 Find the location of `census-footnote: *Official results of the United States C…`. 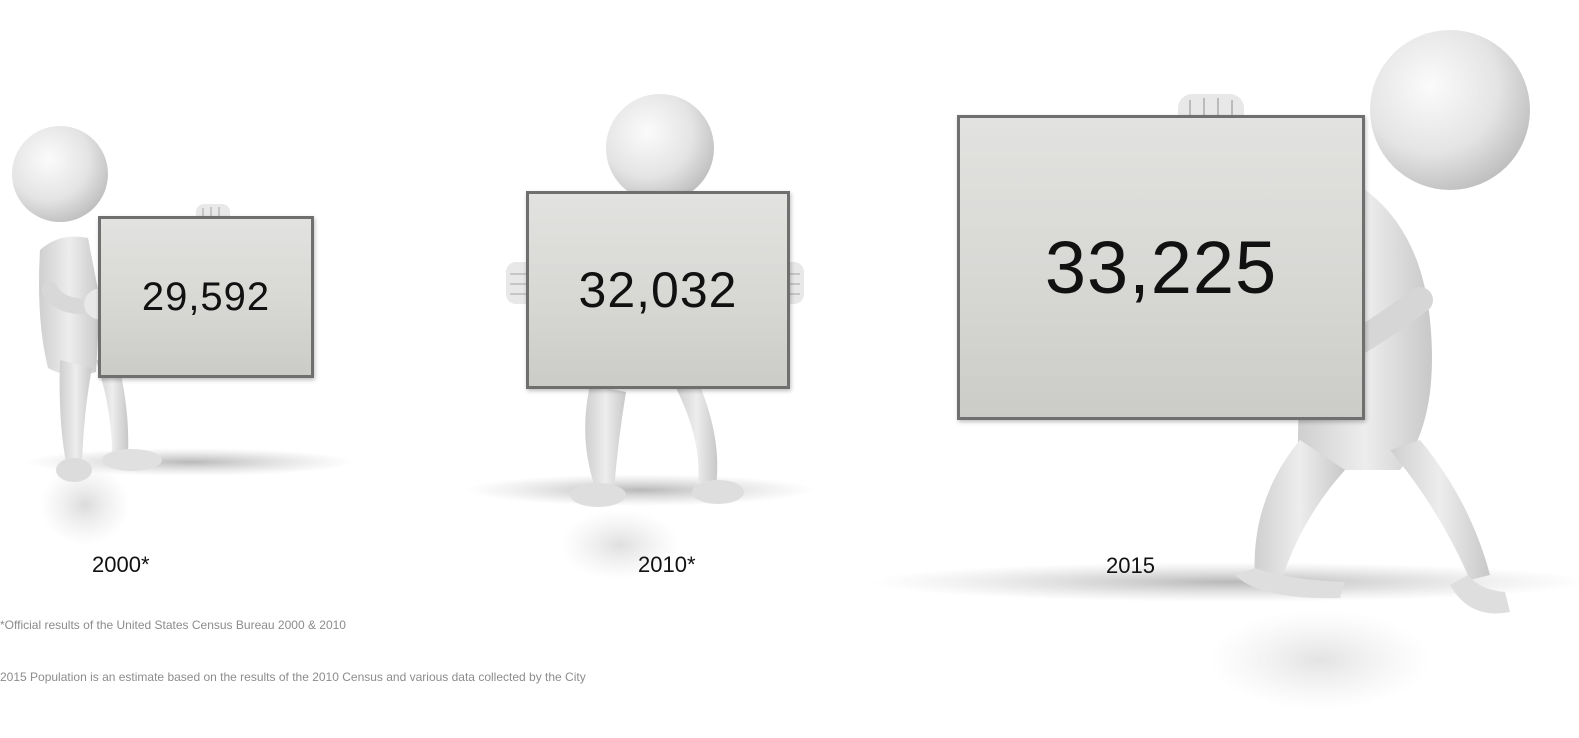

census-footnote: *Official results of the United States C… is located at coordinates (173, 625).